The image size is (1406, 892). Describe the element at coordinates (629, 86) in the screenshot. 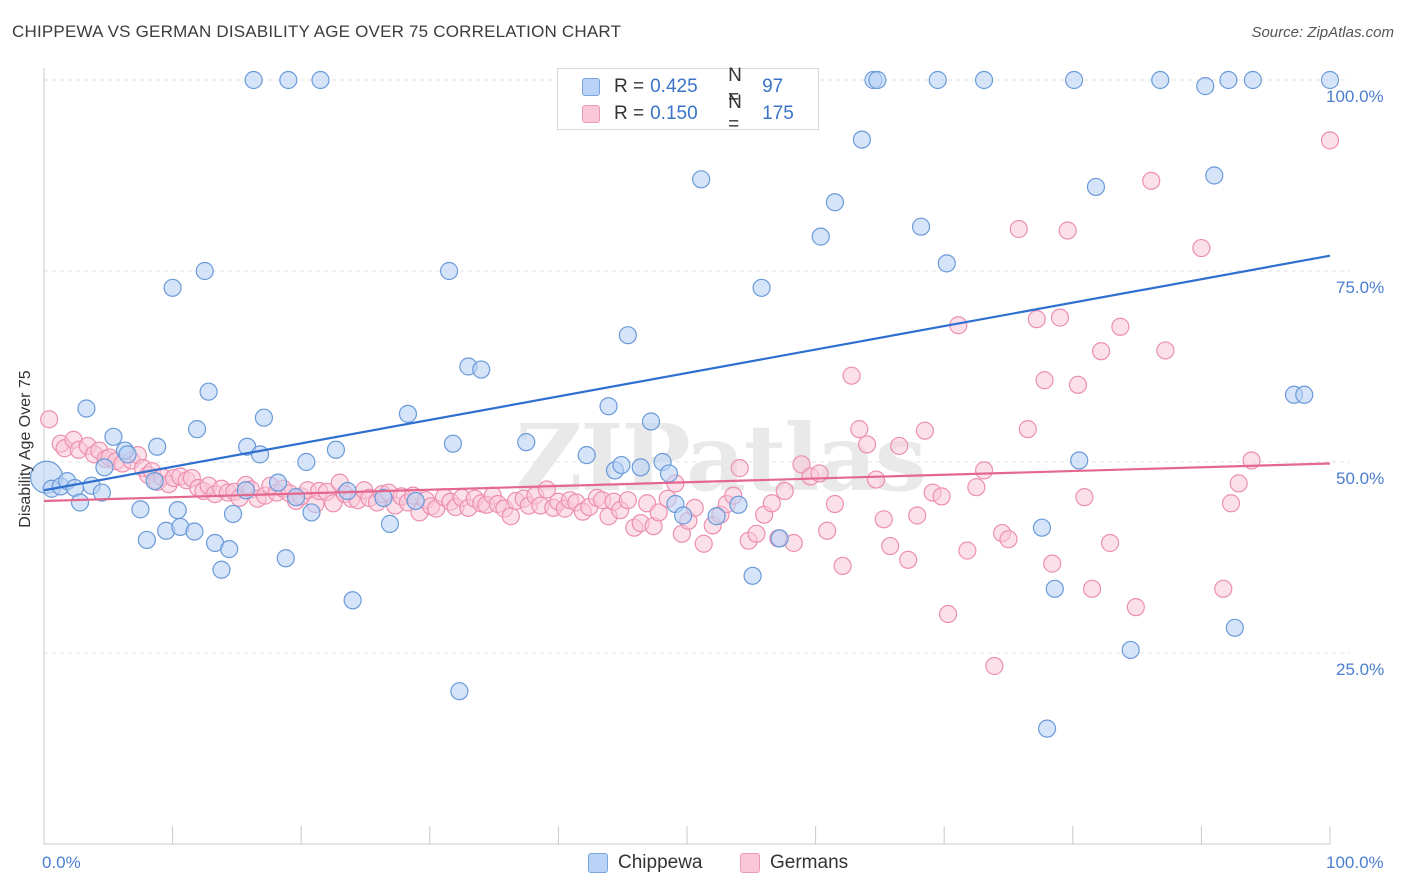

I see `r-label: R =` at that location.